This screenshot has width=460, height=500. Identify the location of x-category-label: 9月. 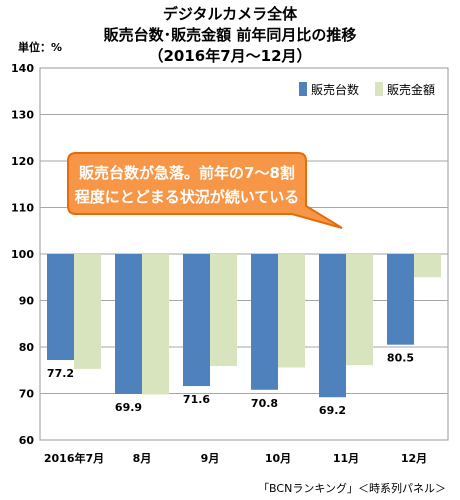
(210, 458).